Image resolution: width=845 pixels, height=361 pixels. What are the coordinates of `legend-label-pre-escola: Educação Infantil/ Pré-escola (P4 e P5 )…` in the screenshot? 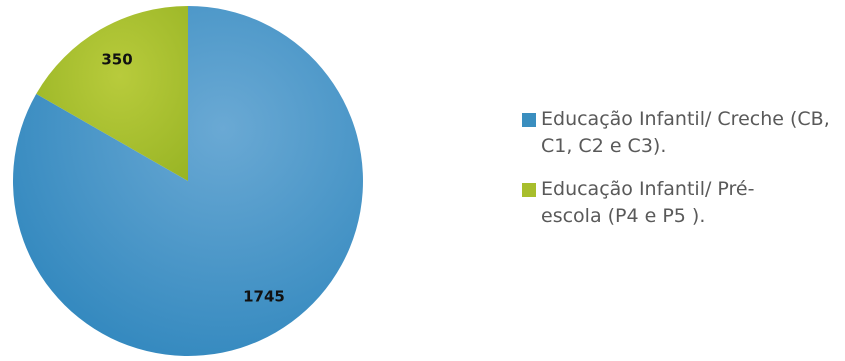 It's located at (648, 202).